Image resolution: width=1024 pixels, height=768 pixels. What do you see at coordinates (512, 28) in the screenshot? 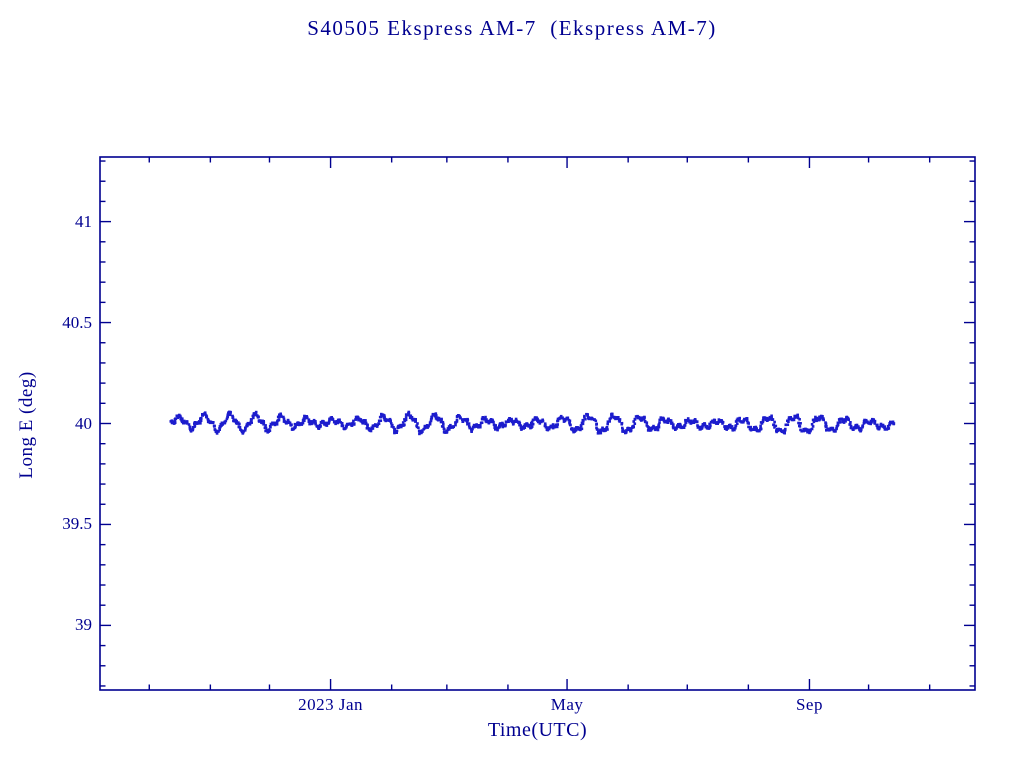
I see `chart-title: S40505 Ekspress AM-7 (Ekspress AM-7)` at bounding box center [512, 28].